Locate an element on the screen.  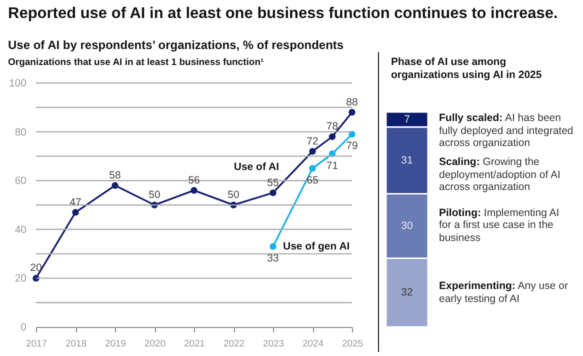
data-label: 7 is located at coordinates (407, 120).